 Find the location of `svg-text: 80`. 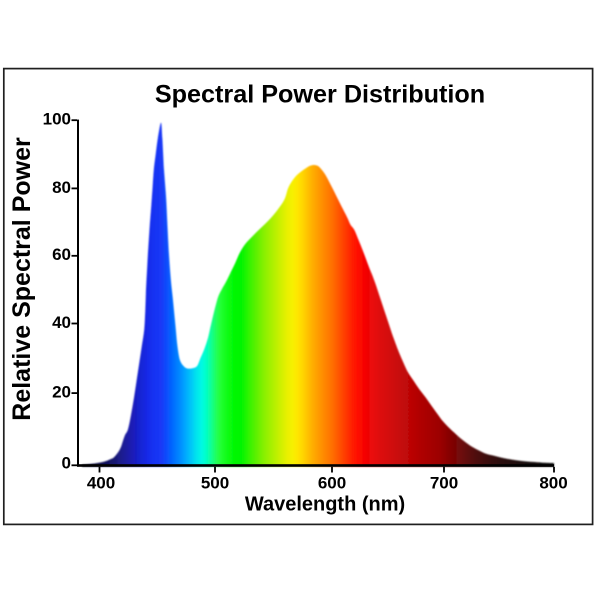

svg-text: 80 is located at coordinates (61, 187).